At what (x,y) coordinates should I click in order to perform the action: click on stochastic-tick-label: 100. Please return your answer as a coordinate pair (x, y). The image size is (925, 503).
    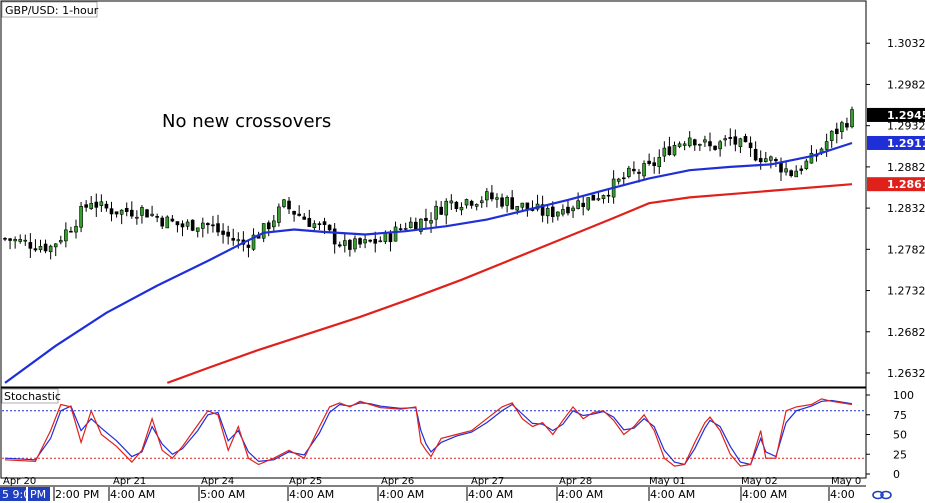
    Looking at the image, I should click on (903, 395).